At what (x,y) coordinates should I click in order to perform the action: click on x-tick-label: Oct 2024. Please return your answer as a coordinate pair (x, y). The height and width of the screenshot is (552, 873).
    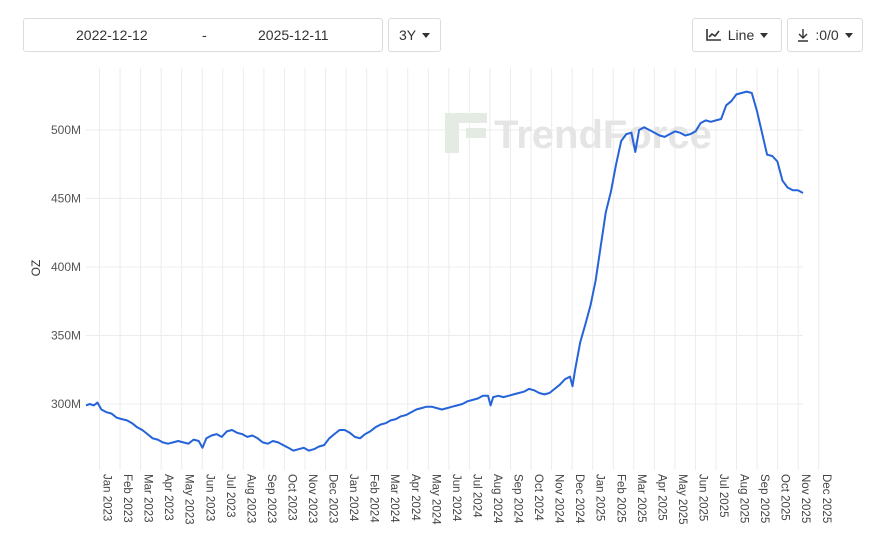
    Looking at the image, I should click on (538, 497).